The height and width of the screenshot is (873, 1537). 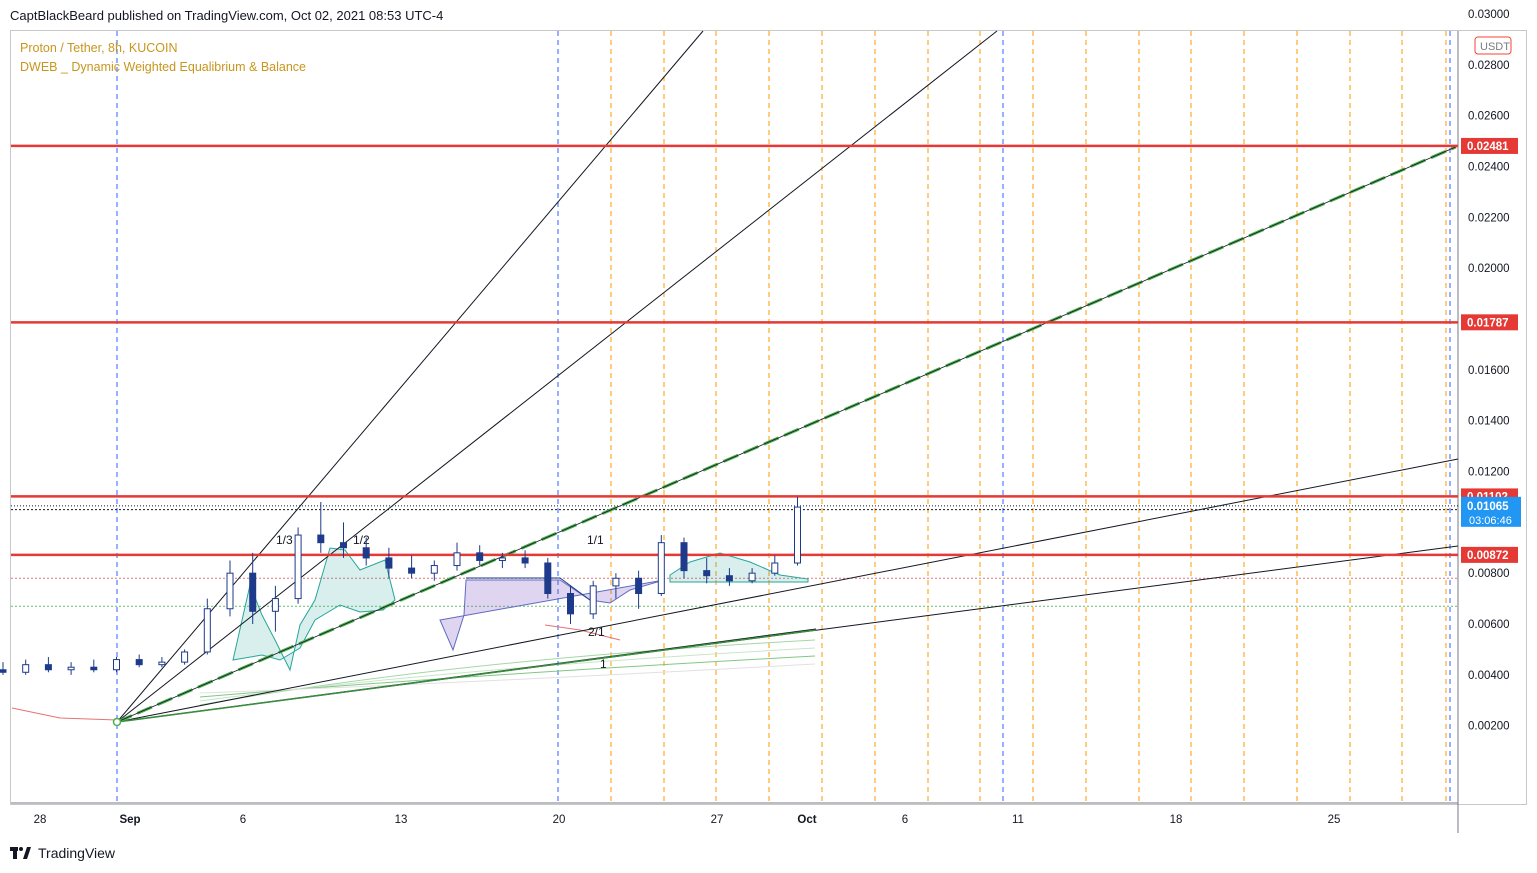 I want to click on price-level-tag-text: 0.00872, so click(x=1488, y=556).